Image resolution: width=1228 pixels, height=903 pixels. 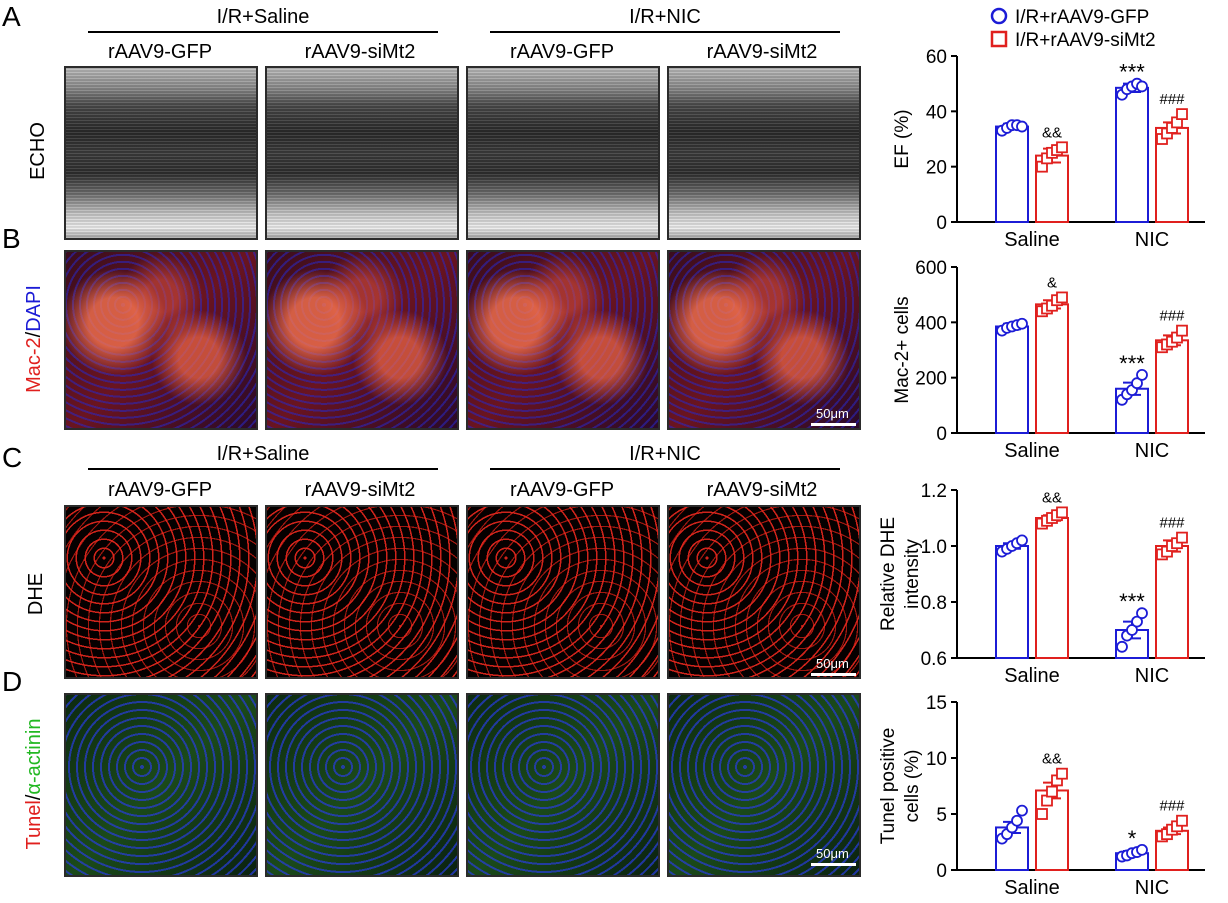 What do you see at coordinates (764, 785) in the screenshot?
I see `tunel-image-4: 50μm` at bounding box center [764, 785].